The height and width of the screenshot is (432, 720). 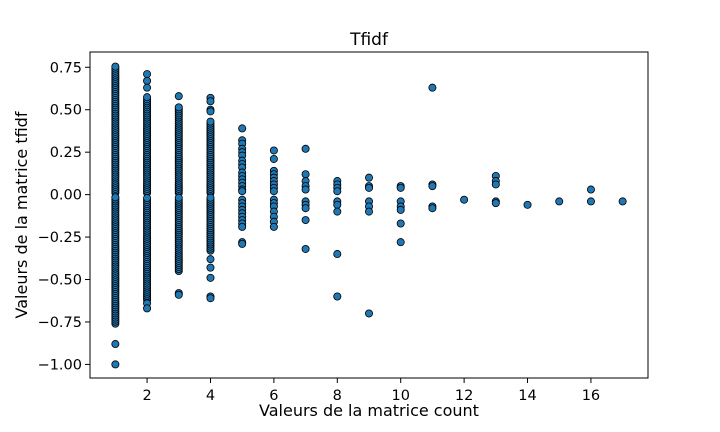 I want to click on x-tick-label: 14, so click(x=527, y=396).